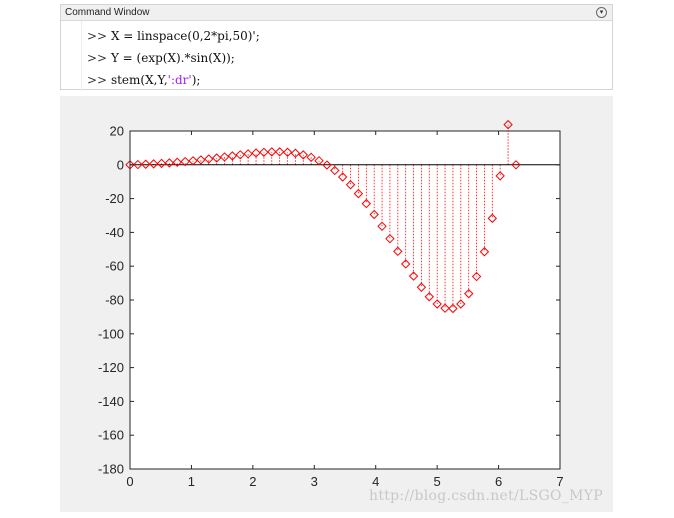  What do you see at coordinates (252, 481) in the screenshot?
I see `x-tick-label: 2` at bounding box center [252, 481].